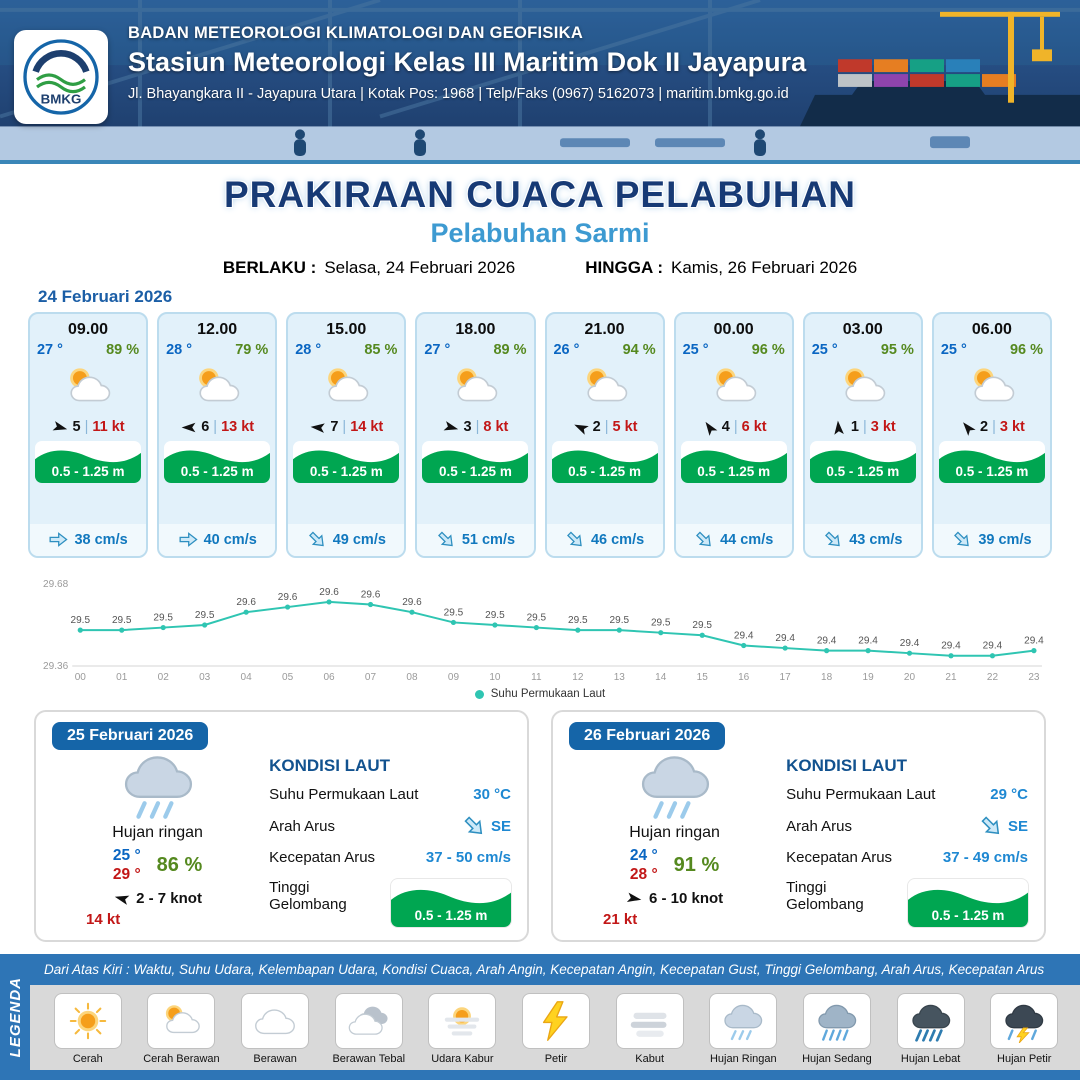  What do you see at coordinates (367, 427) in the screenshot?
I see `wind-gust: 14 kt` at bounding box center [367, 427].